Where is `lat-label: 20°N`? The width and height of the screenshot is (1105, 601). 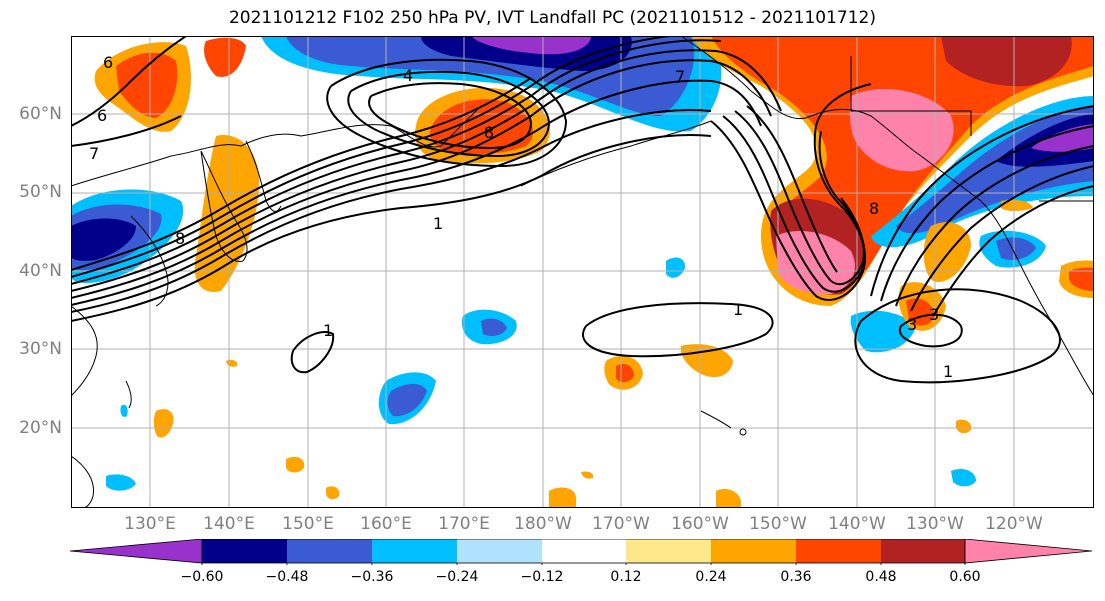 lat-label: 20°N is located at coordinates (40, 428).